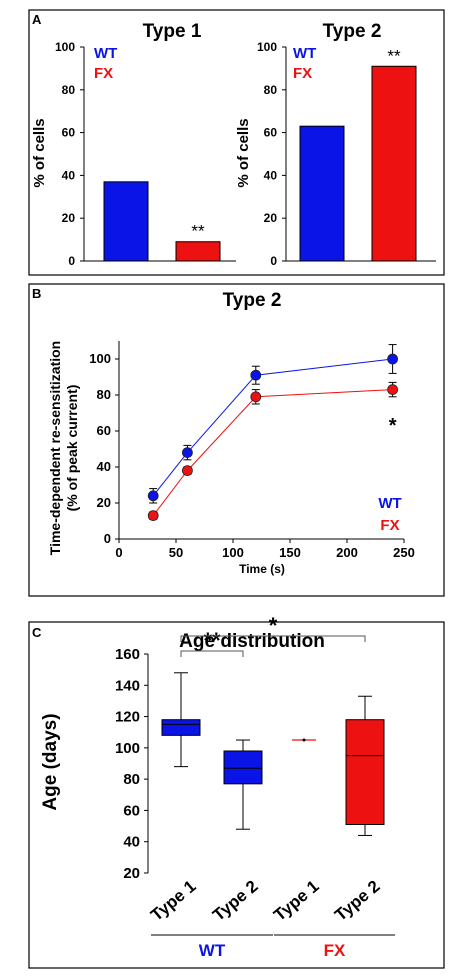  Describe the element at coordinates (36, 293) in the screenshot. I see `panel-b-letter: B` at that location.